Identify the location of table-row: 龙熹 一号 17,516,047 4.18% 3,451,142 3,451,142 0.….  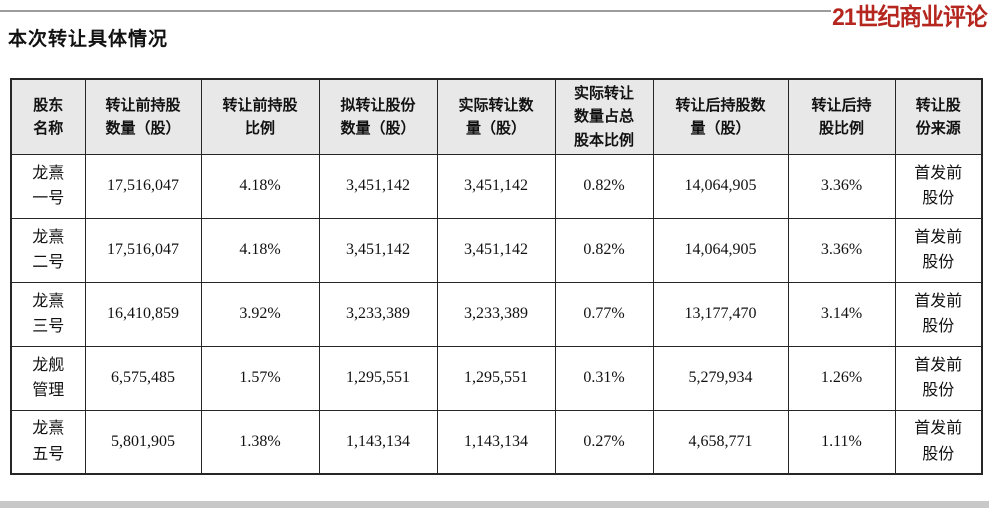
(496, 186).